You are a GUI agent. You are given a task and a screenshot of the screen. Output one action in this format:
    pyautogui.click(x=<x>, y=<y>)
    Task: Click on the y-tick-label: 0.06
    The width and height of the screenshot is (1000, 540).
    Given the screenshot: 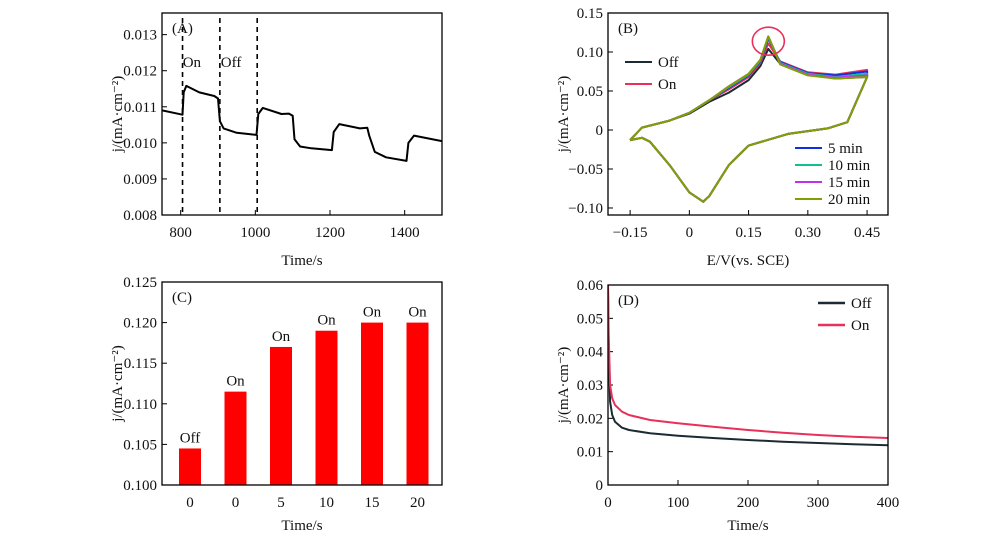 What is the action you would take?
    pyautogui.click(x=590, y=286)
    